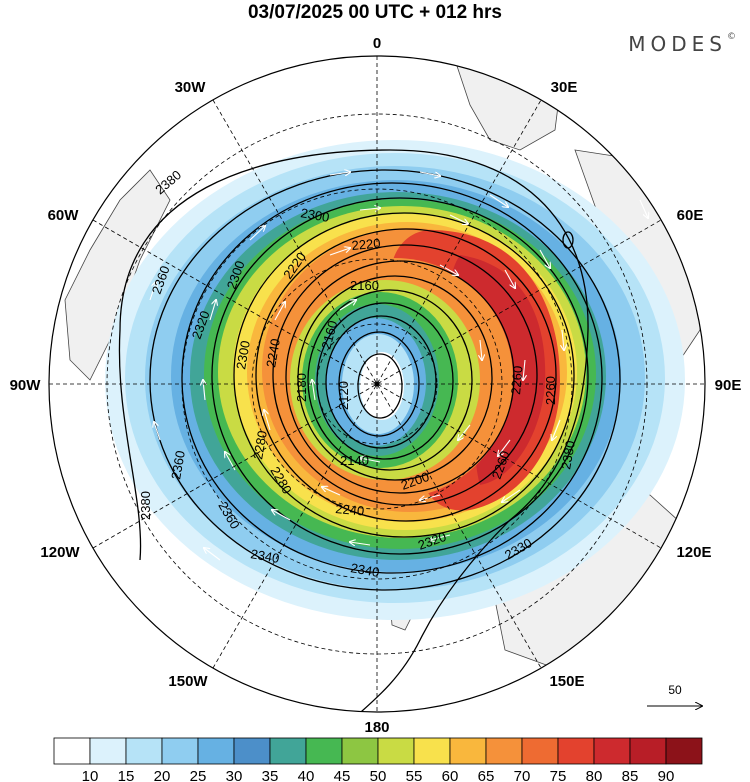 The height and width of the screenshot is (782, 750). I want to click on contour-label: 2140, so click(354, 460).